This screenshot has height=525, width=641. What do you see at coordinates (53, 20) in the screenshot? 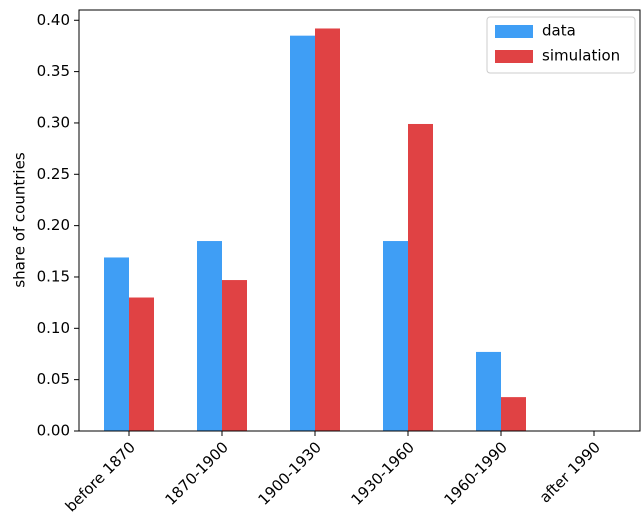
I see `y-tick-label: 0.40` at bounding box center [53, 20].